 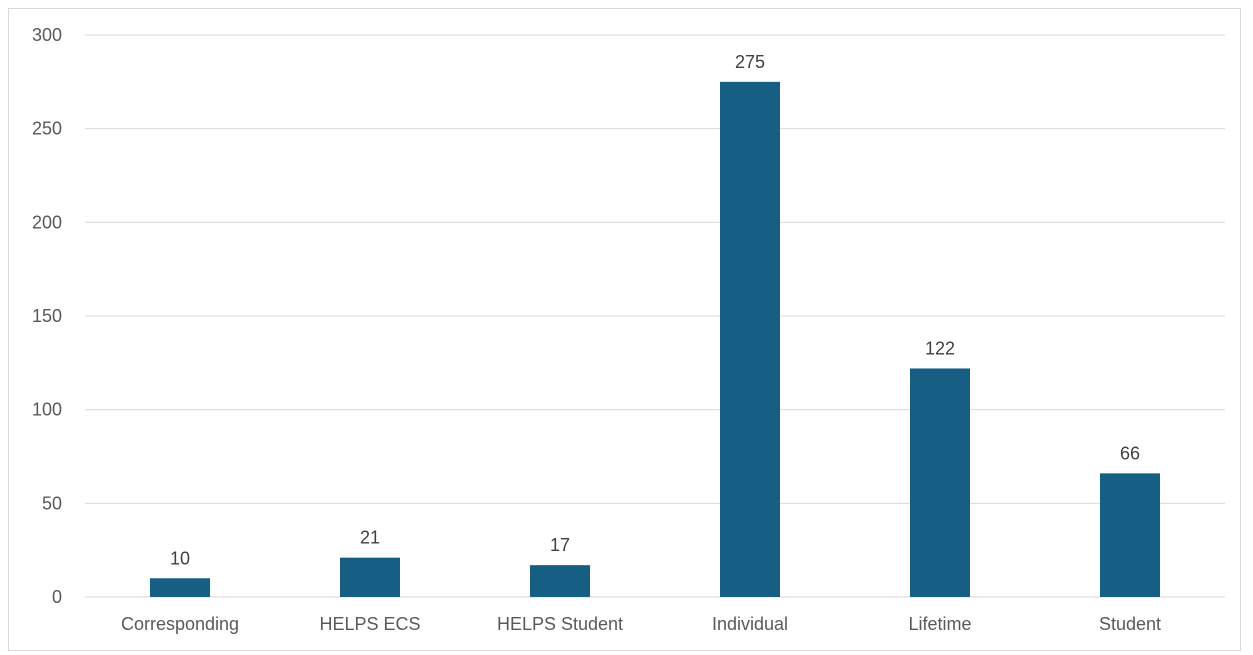 What do you see at coordinates (750, 339) in the screenshot?
I see `bar-individual` at bounding box center [750, 339].